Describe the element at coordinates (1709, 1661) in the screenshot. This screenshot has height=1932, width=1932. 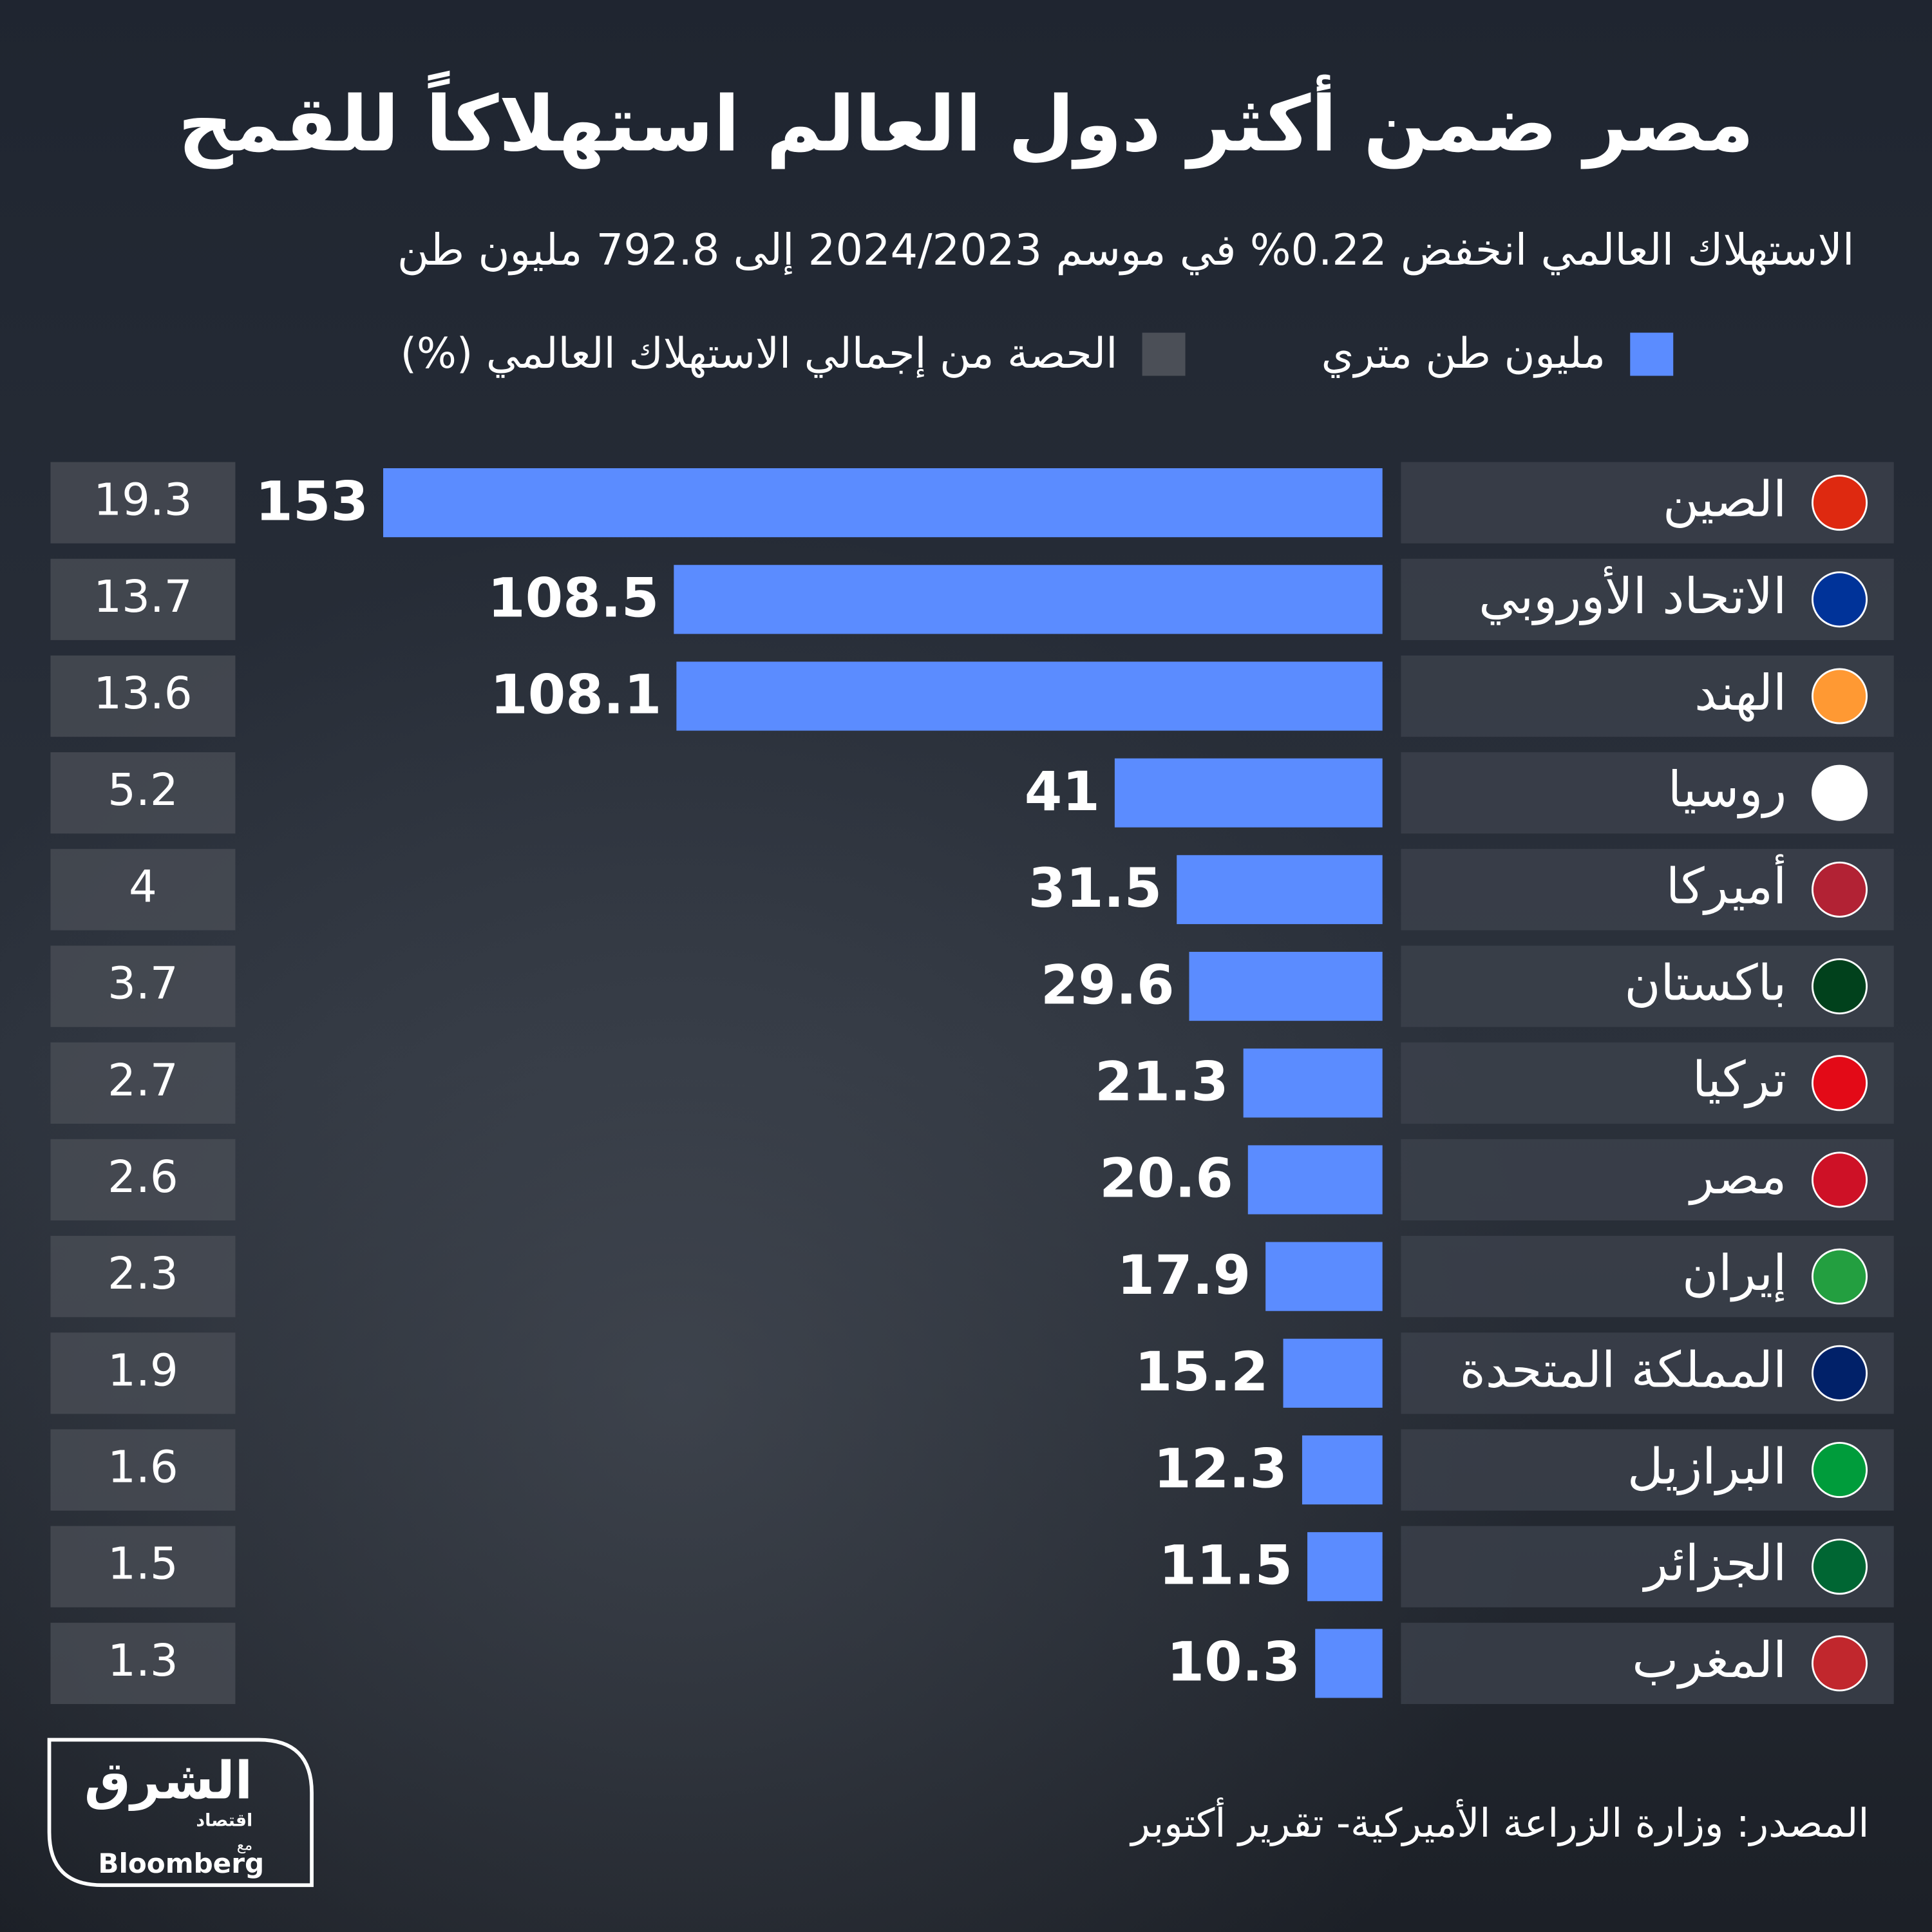
I see `category-label: المغرب` at that location.